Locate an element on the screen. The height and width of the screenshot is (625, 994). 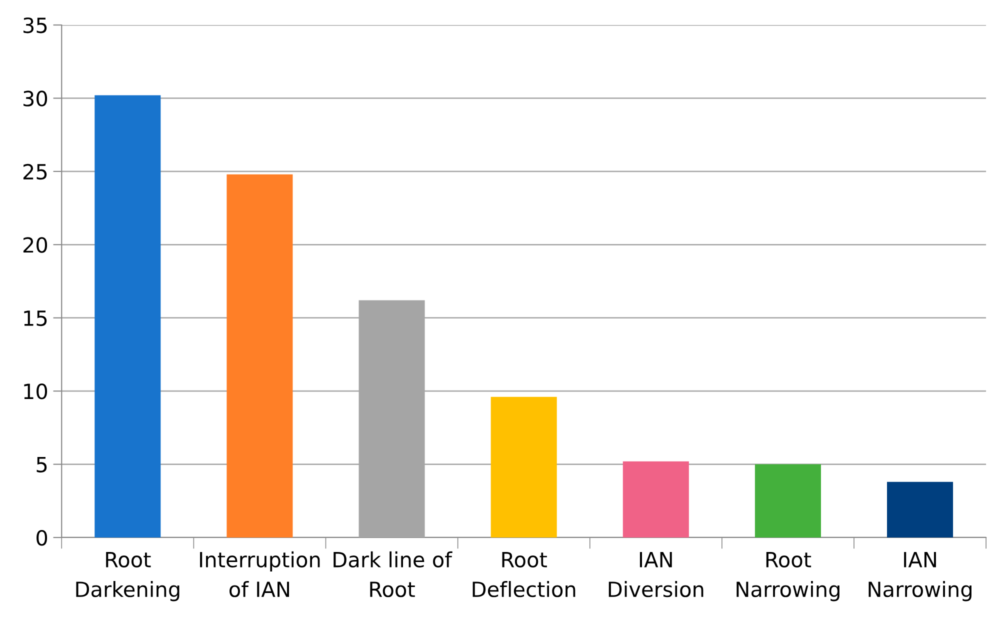
y-tick-label: 15 is located at coordinates (35, 318).